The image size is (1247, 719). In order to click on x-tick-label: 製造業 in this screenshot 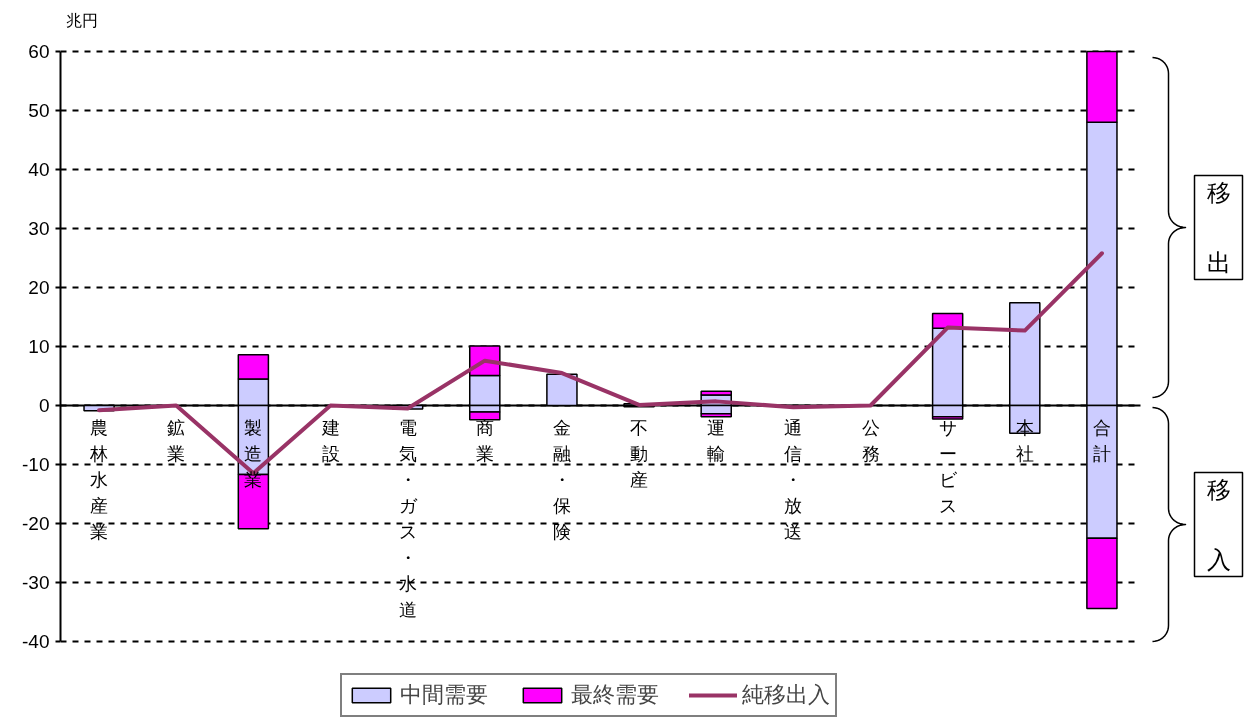, I will do `click(253, 453)`.